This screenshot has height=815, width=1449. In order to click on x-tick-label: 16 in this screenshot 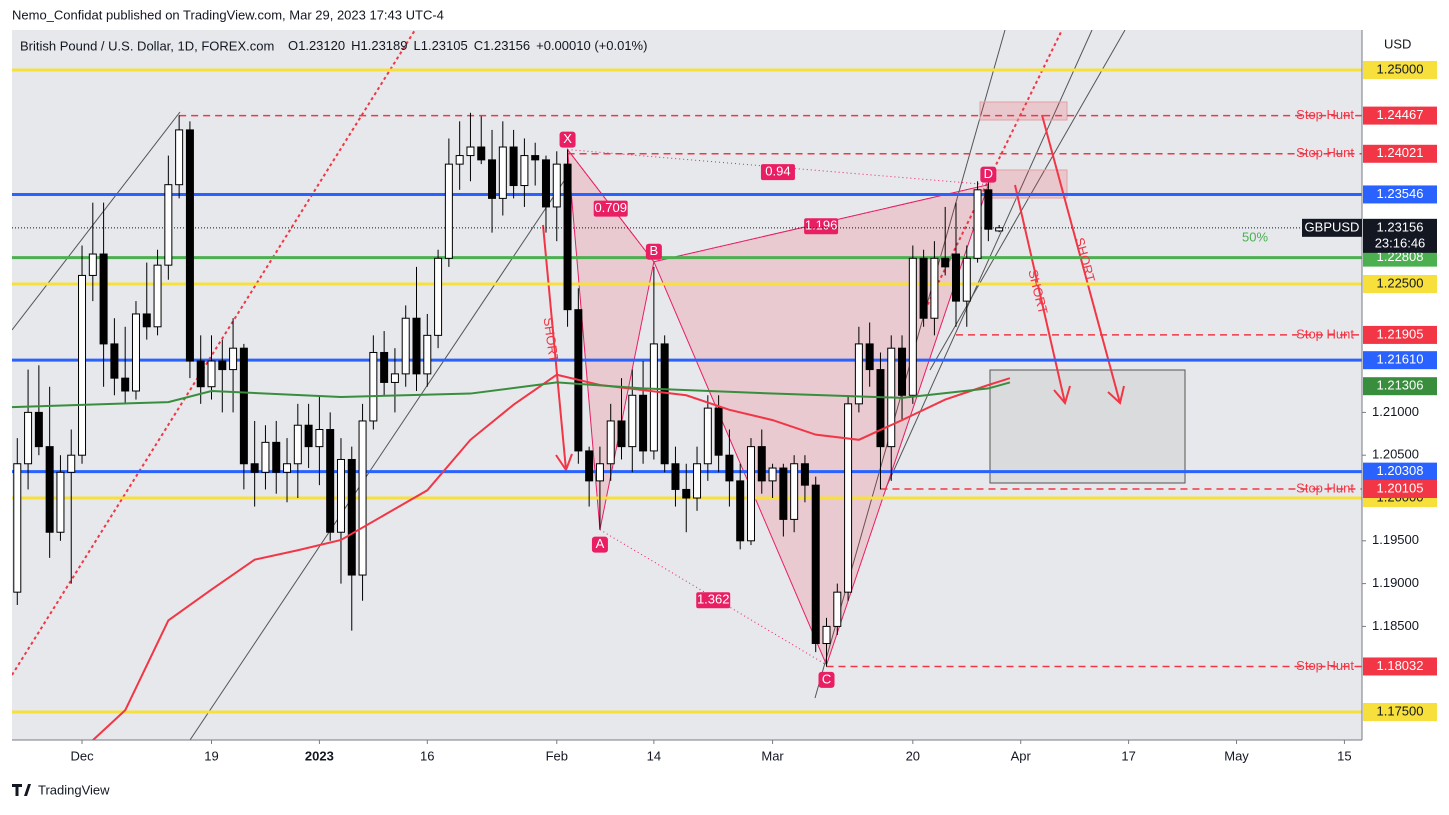, I will do `click(427, 755)`.